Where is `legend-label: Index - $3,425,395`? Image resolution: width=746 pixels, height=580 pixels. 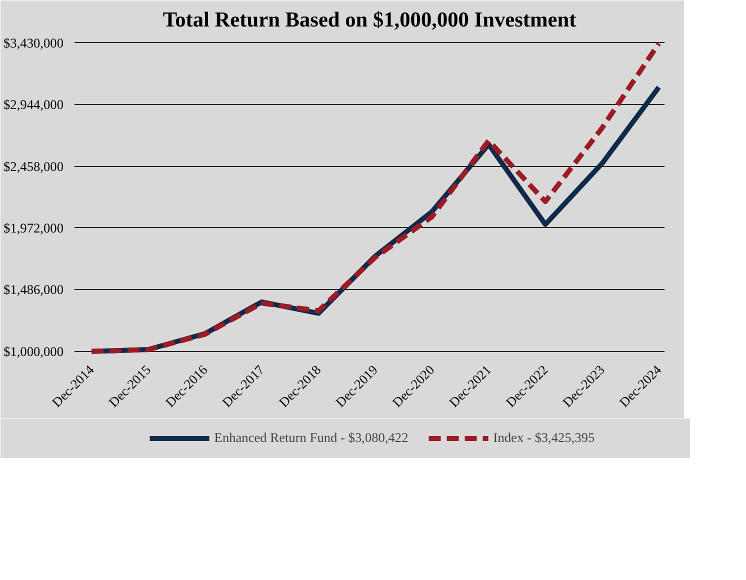 legend-label: Index - $3,425,395 is located at coordinates (544, 438).